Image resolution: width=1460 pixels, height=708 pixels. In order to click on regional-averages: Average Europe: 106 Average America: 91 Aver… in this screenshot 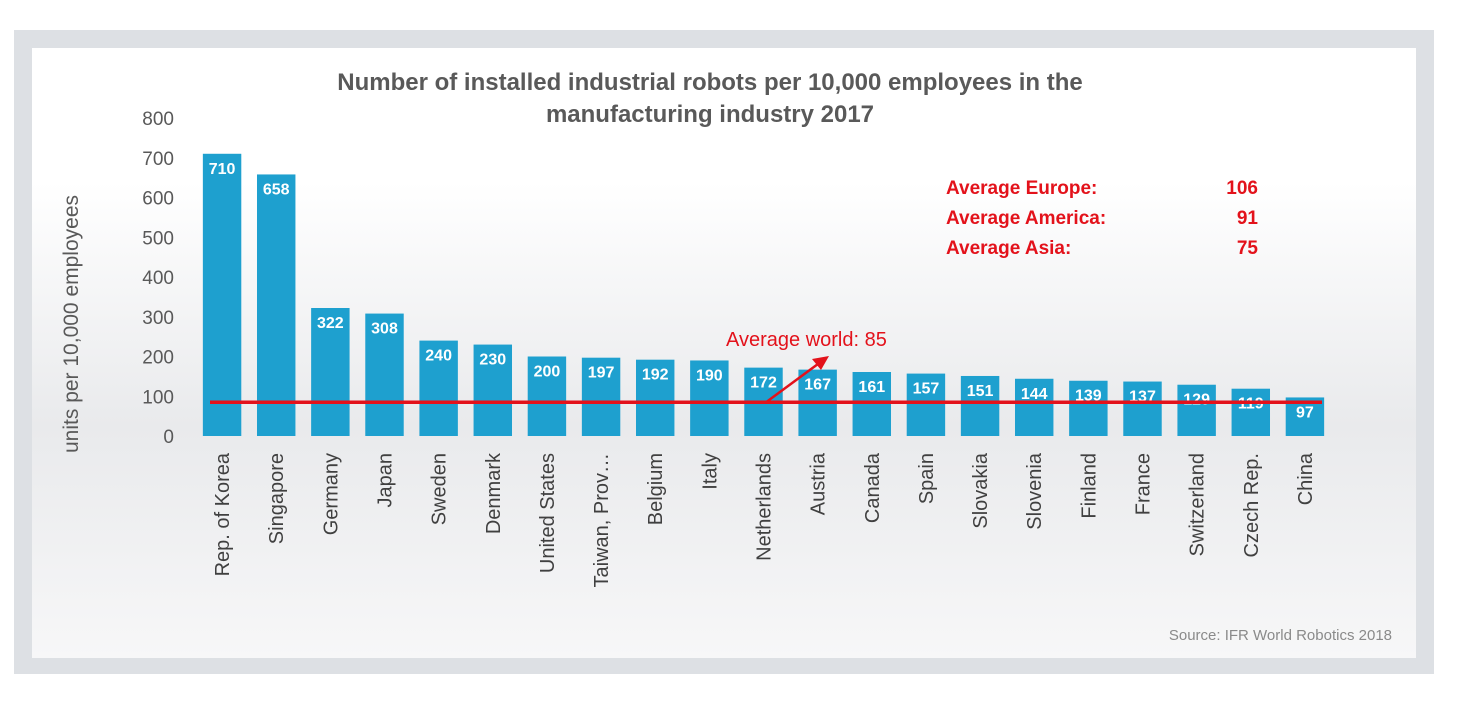, I will do `click(1102, 218)`.